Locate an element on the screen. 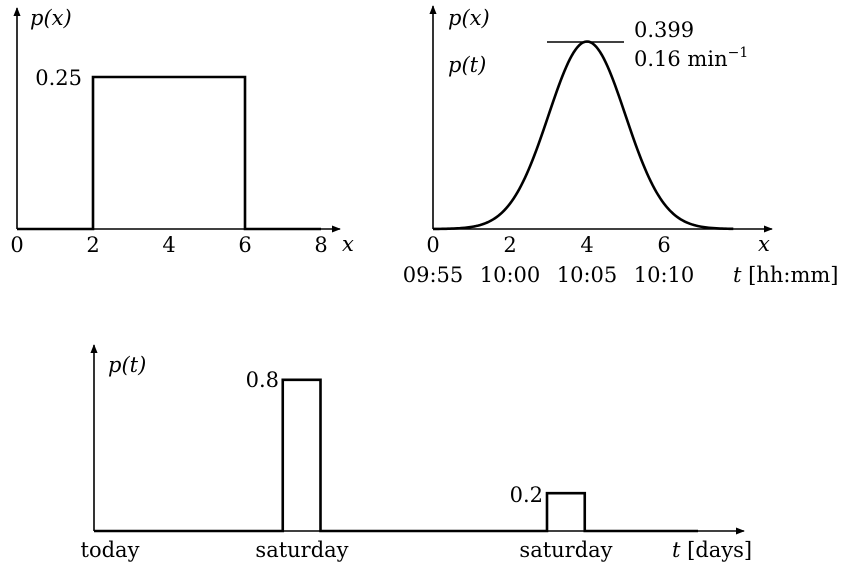 This screenshot has width=846, height=572. c3-y-axis-label: p(t) is located at coordinates (127, 365).